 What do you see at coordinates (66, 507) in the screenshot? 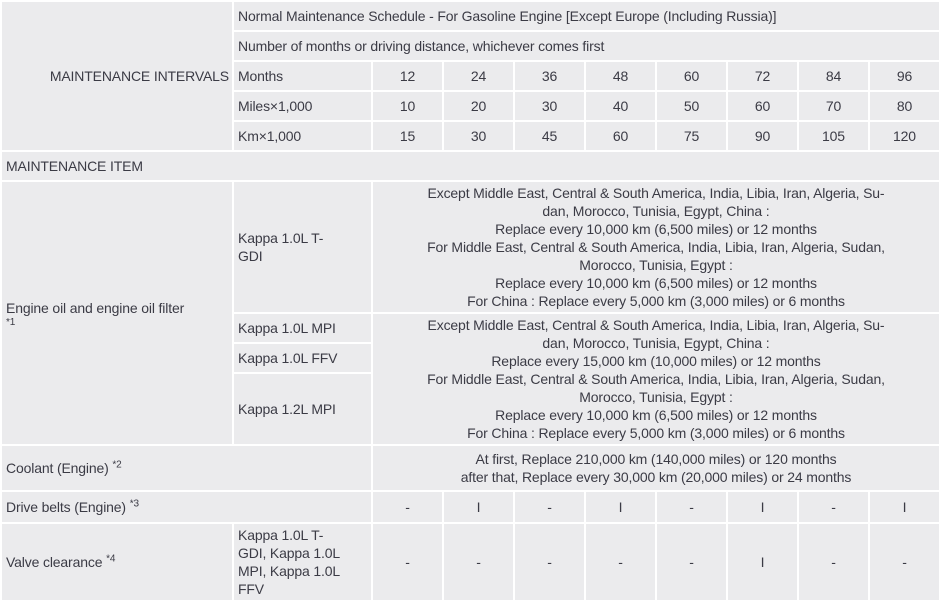
I see `item-drive-belts-label: Drive belts (Engine)` at bounding box center [66, 507].